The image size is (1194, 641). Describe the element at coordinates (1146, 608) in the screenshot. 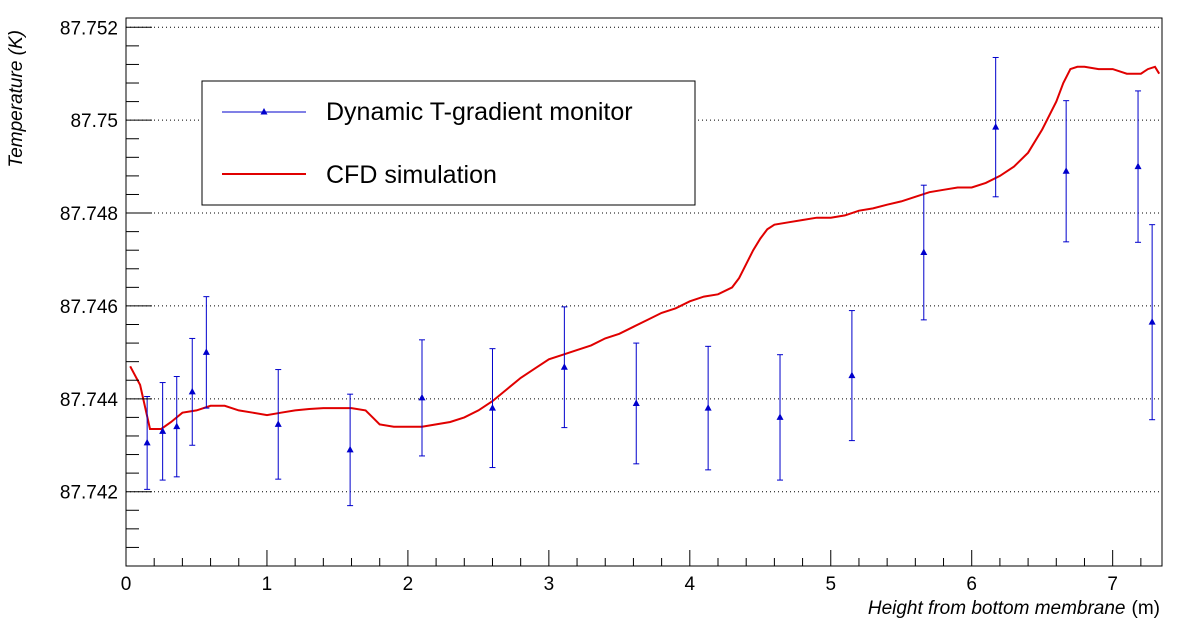

I see `x-axis-title-unit: (m)` at that location.